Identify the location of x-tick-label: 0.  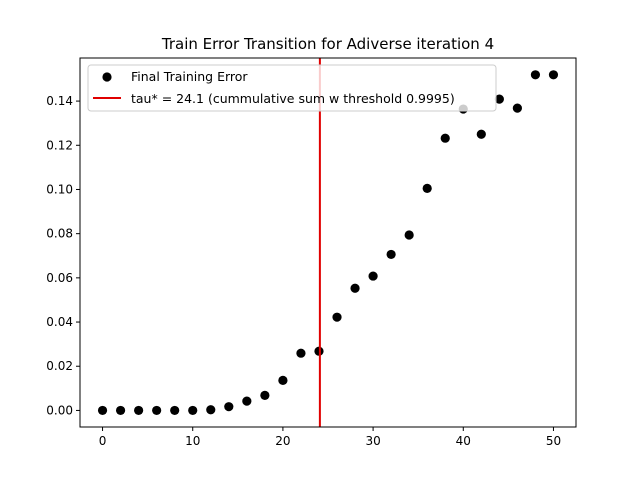
(103, 441).